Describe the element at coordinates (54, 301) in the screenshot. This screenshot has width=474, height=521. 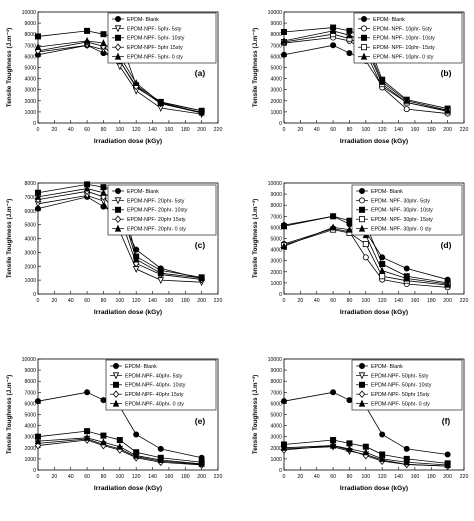
I see `x-tick-label: 20` at that location.